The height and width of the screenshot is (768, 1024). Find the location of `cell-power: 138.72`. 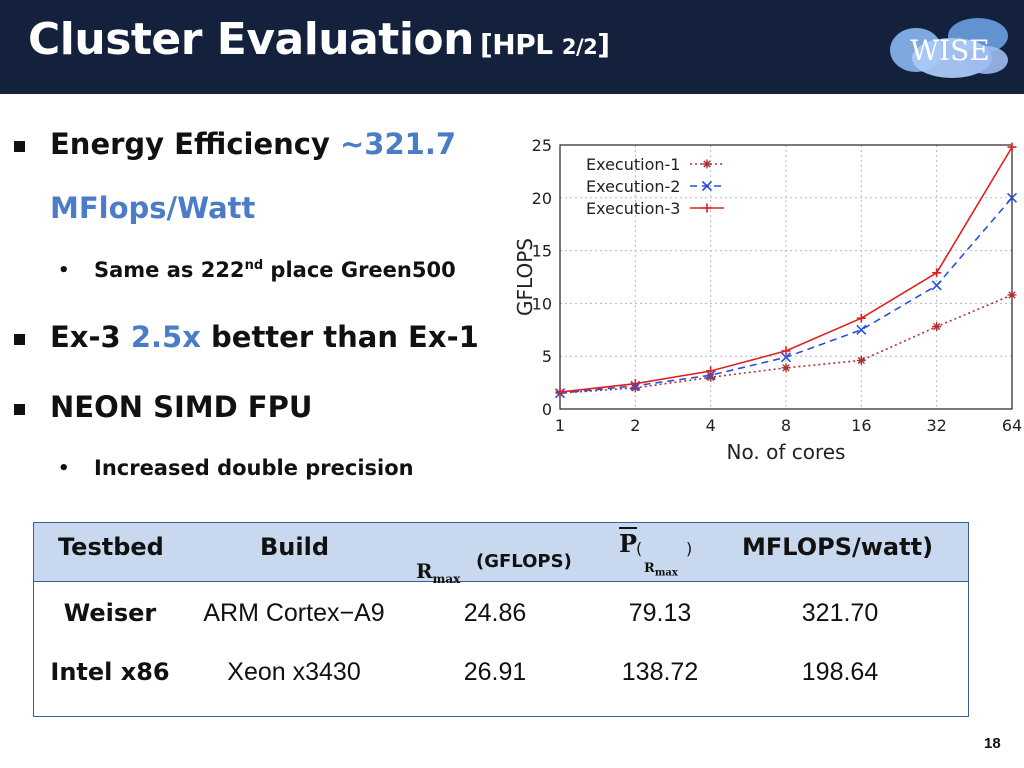

cell-power: 138.72 is located at coordinates (660, 672).